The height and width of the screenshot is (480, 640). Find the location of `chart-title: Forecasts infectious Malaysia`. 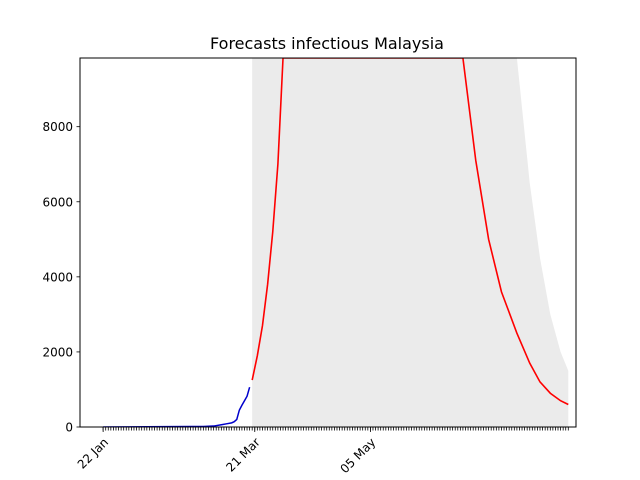

chart-title: Forecasts infectious Malaysia is located at coordinates (327, 43).